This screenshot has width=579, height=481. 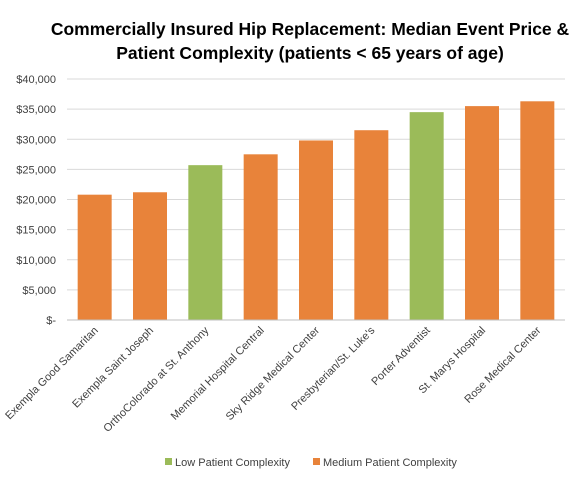 What do you see at coordinates (36, 261) in the screenshot?
I see `y-tick-label: $10,000` at bounding box center [36, 261].